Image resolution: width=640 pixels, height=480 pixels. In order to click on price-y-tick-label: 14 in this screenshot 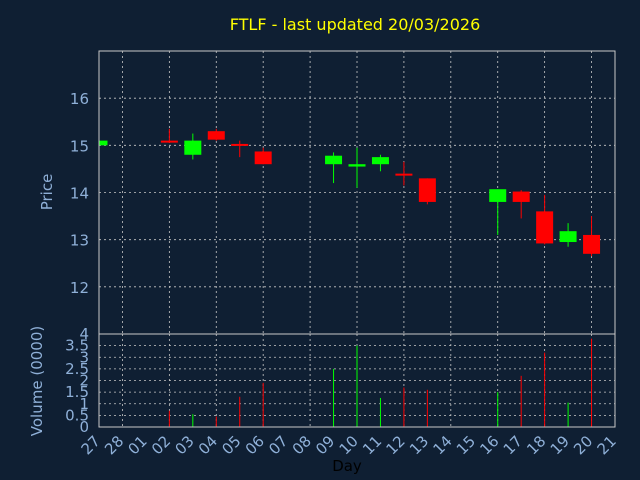, I will do `click(79, 194)`.